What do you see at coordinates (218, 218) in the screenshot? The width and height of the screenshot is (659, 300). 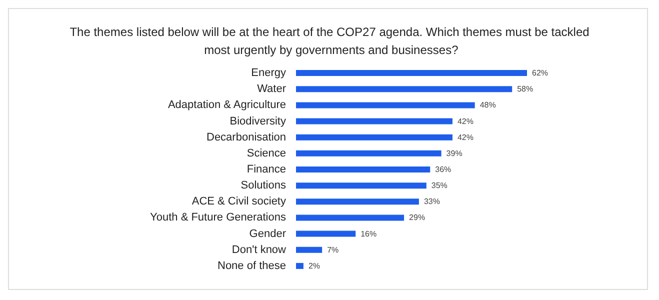 I see `y-tick-label: Youth & Future Generations` at bounding box center [218, 218].